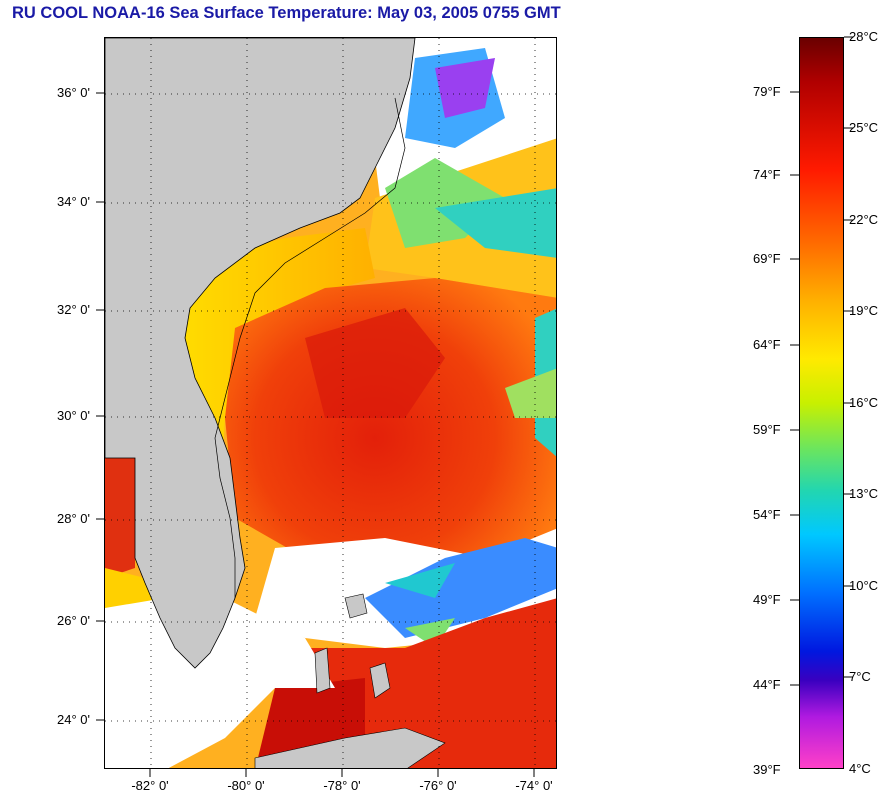 This screenshot has height=801, width=889. Describe the element at coordinates (342, 785) in the screenshot. I see `lon-label-78: -78° 0'` at that location.